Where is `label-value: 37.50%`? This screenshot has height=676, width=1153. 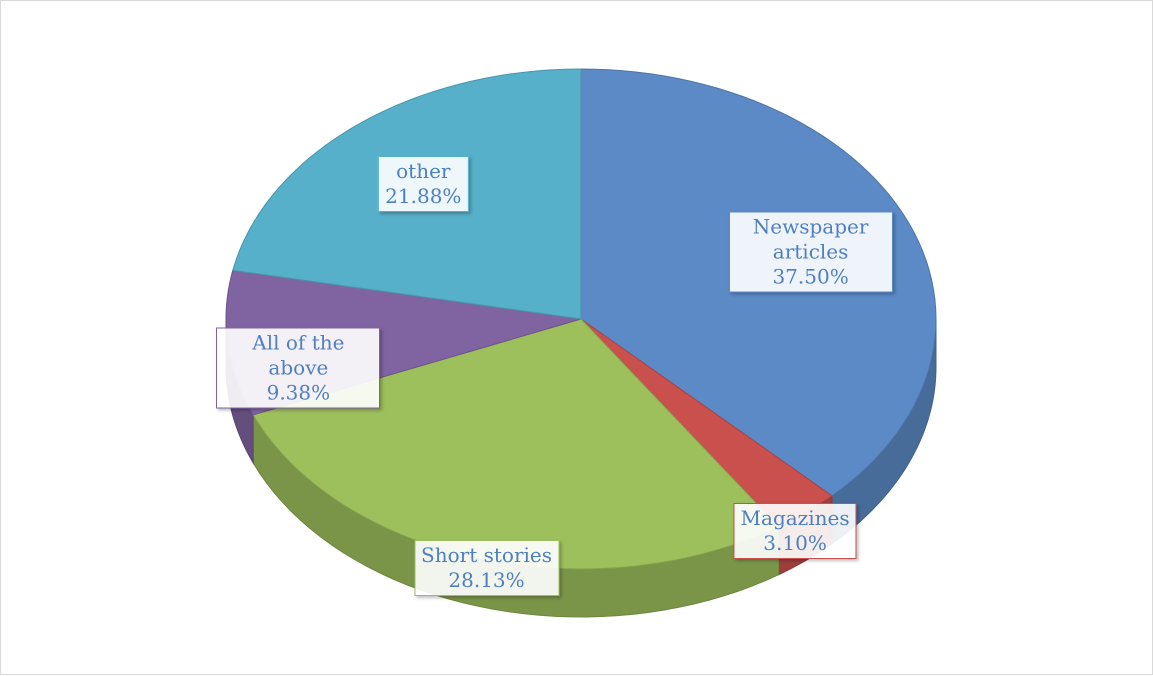 label-value: 37.50% is located at coordinates (810, 276).